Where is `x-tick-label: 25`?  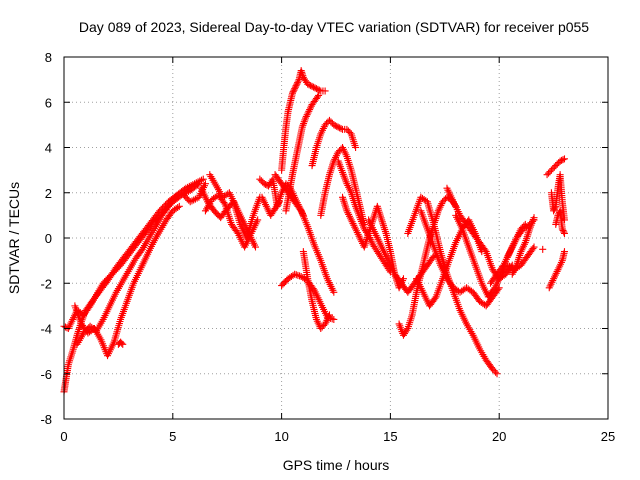 x-tick-label: 25 is located at coordinates (608, 436).